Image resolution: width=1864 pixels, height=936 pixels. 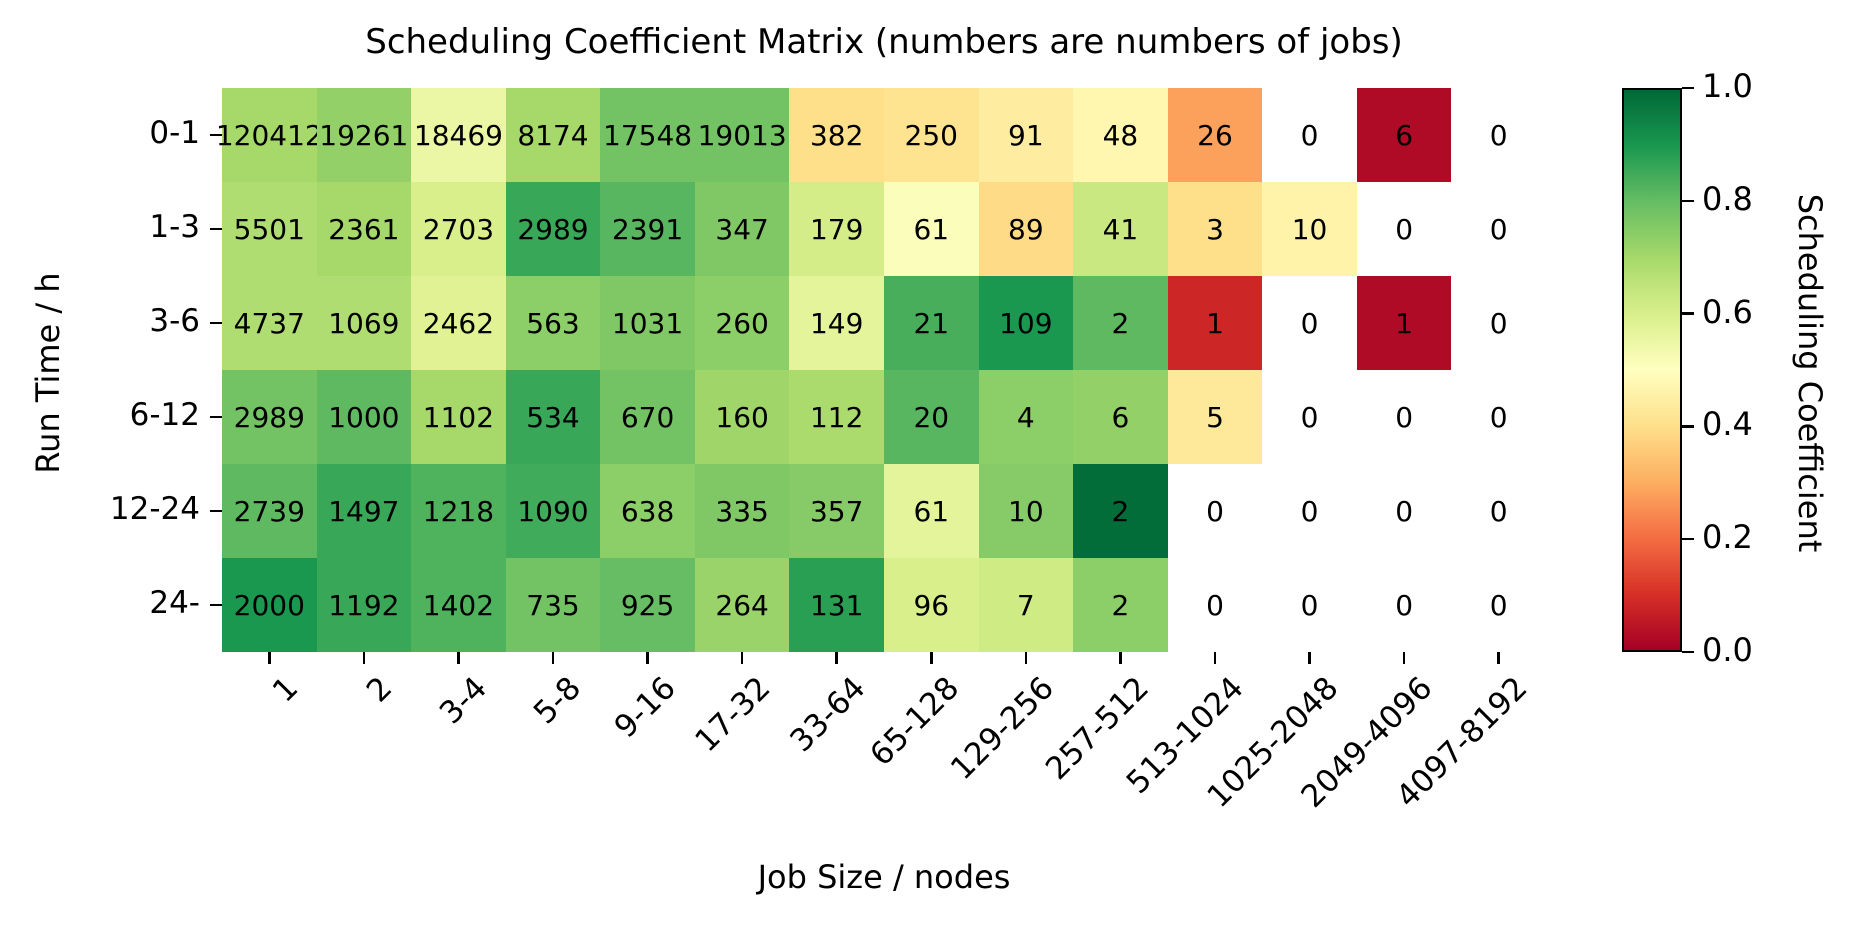 What do you see at coordinates (828, 715) in the screenshot?
I see `x-tick-label: 33-64` at bounding box center [828, 715].